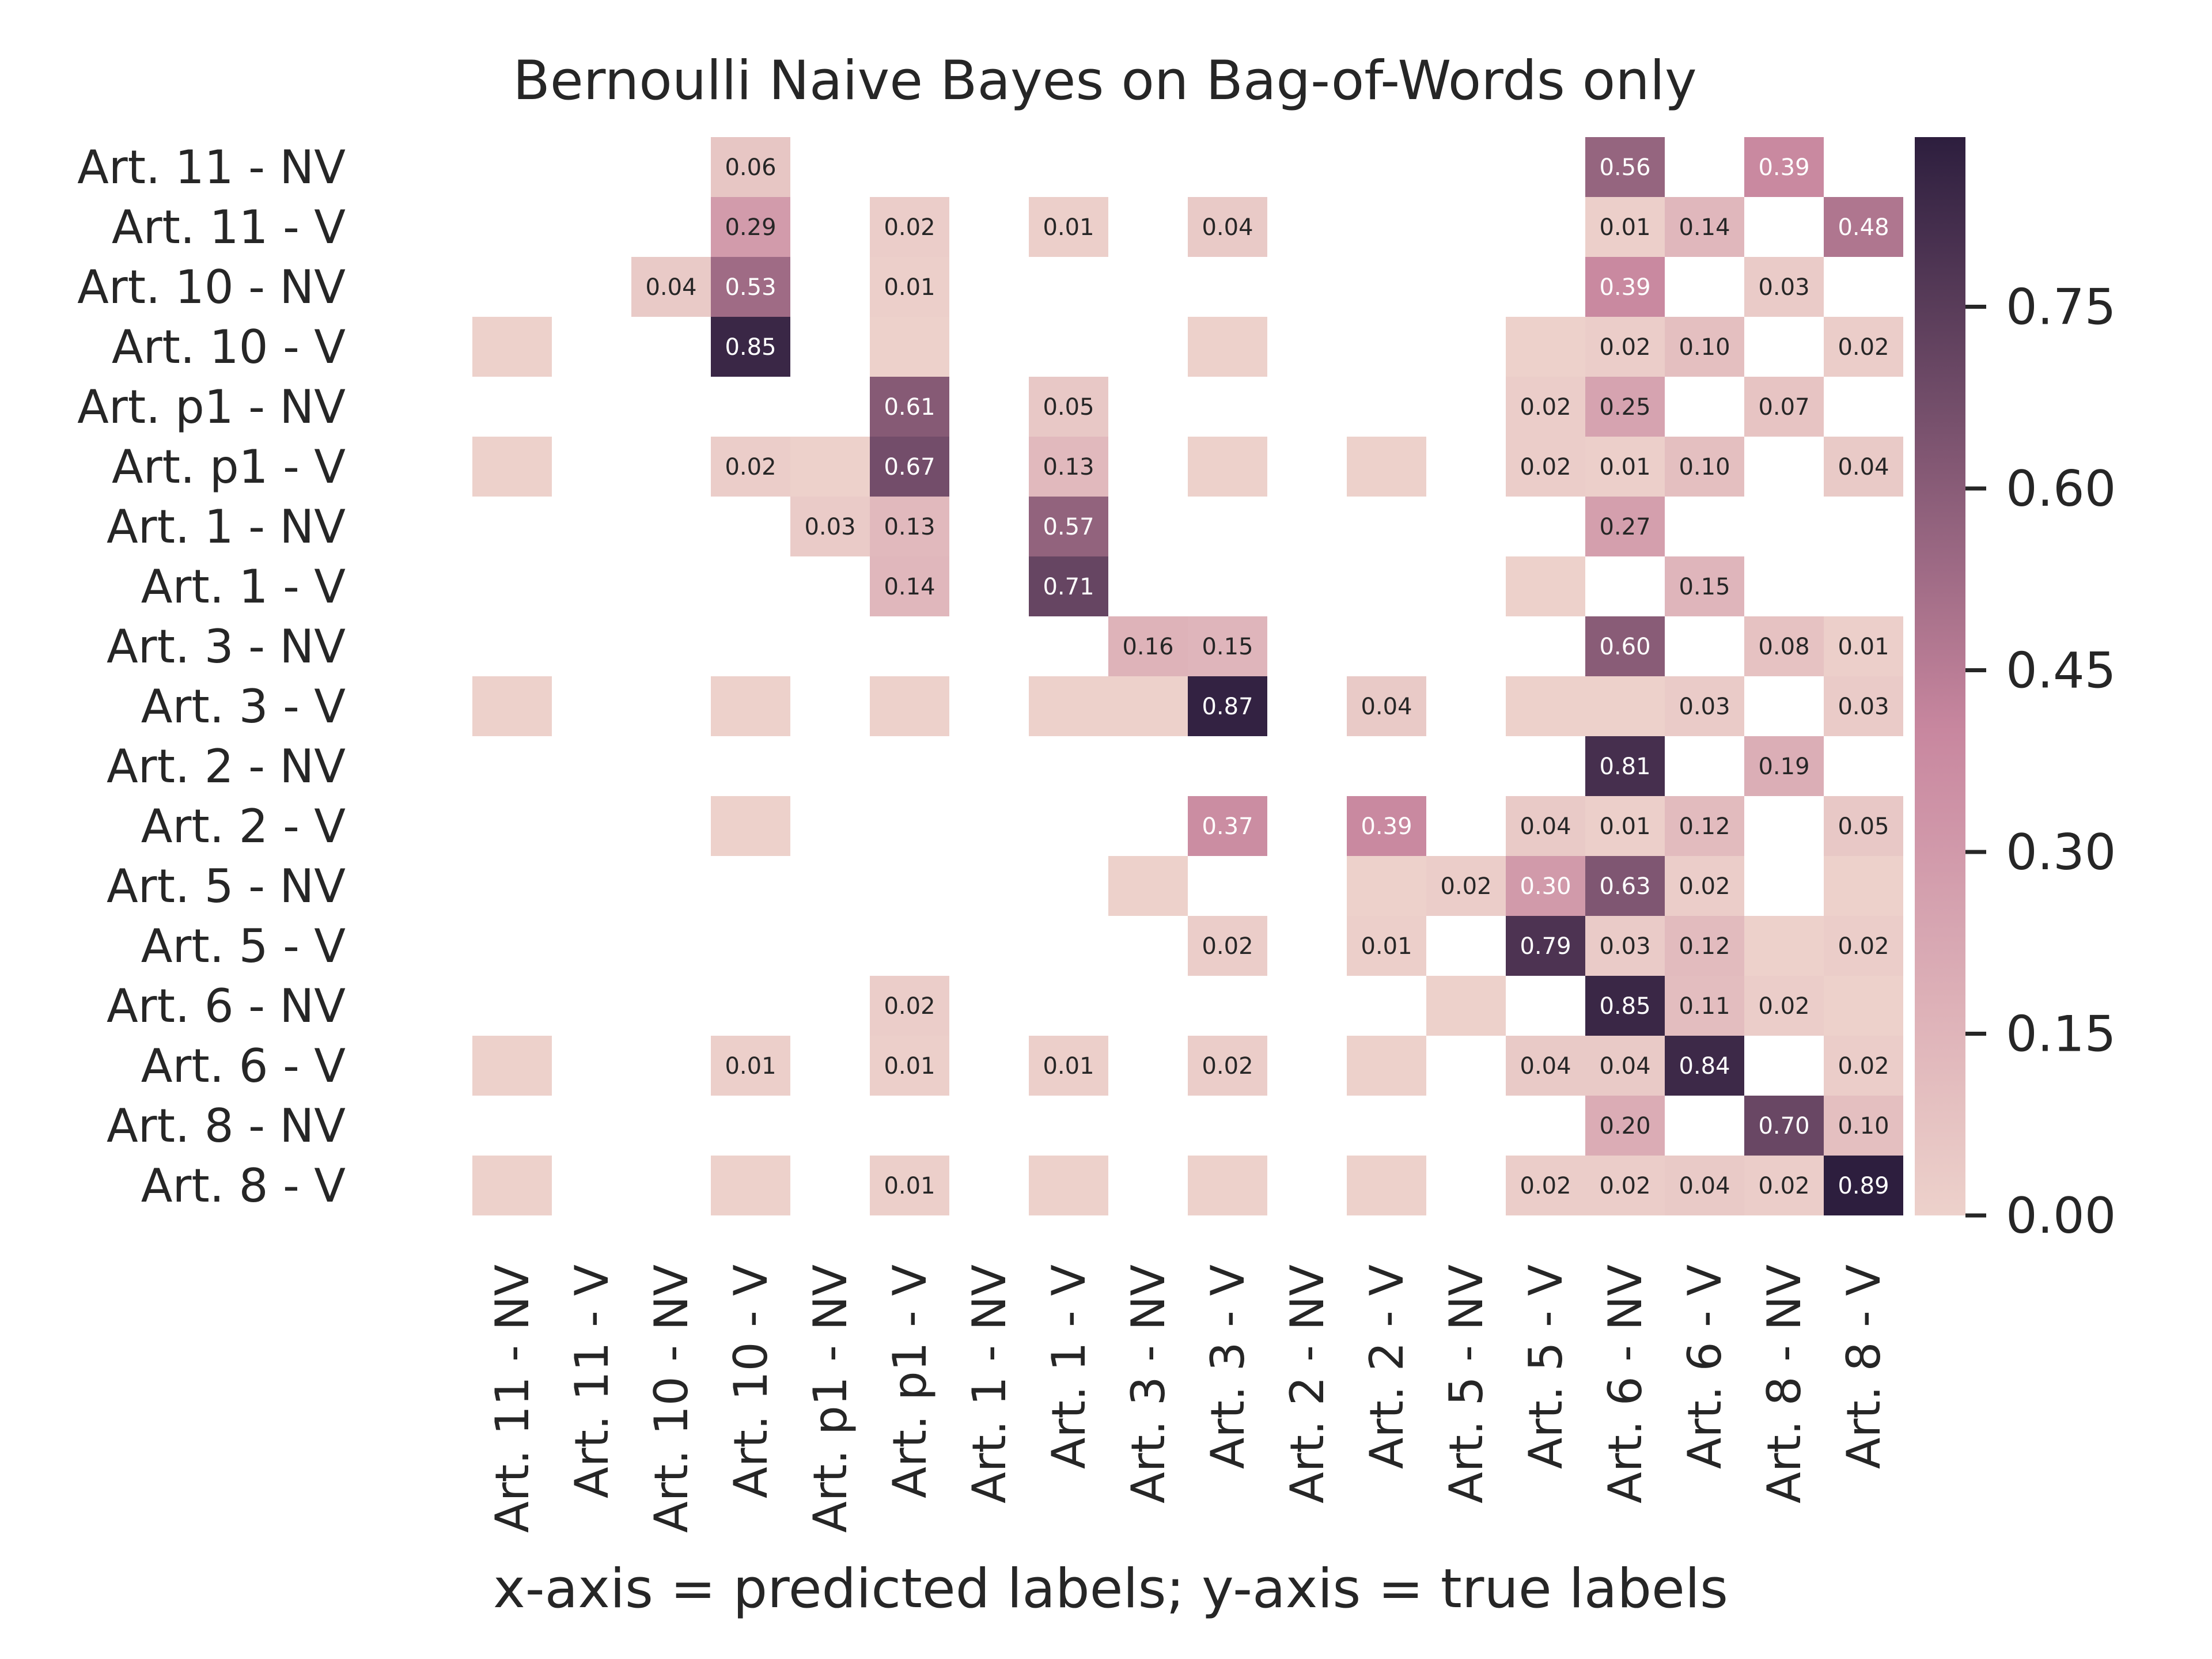 The height and width of the screenshot is (1659, 2212). Describe the element at coordinates (1624, 886) in the screenshot. I see `cell-value-label: 0.63` at that location.